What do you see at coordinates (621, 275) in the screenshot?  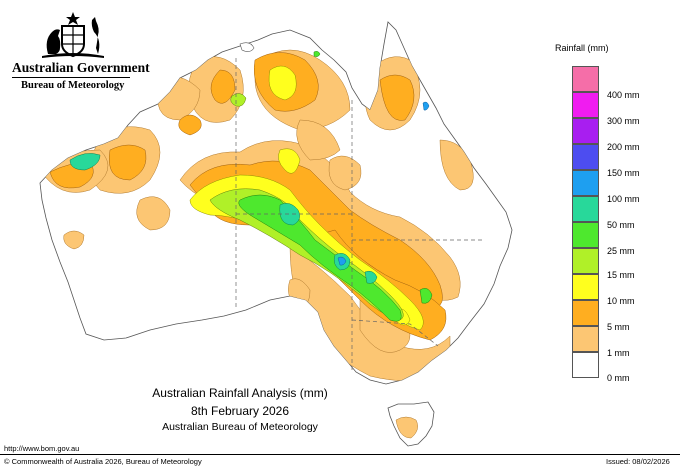 I see `legend-label-15: 15 mm` at bounding box center [621, 275].